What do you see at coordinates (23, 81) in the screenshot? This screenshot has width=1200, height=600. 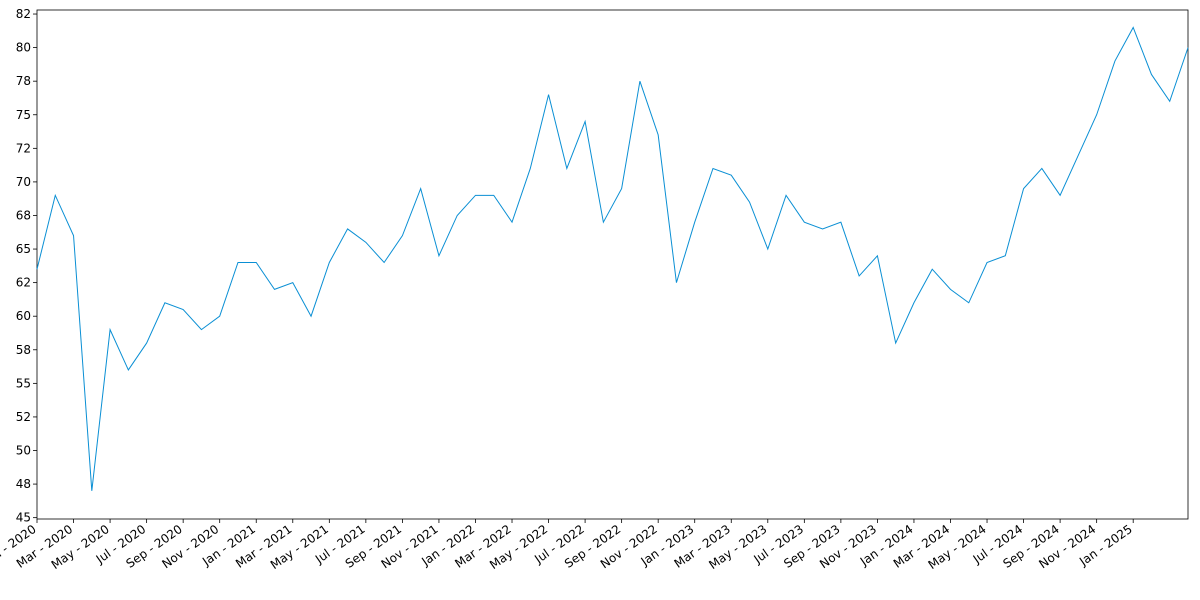 I see `y-tick-label: 78` at bounding box center [23, 81].